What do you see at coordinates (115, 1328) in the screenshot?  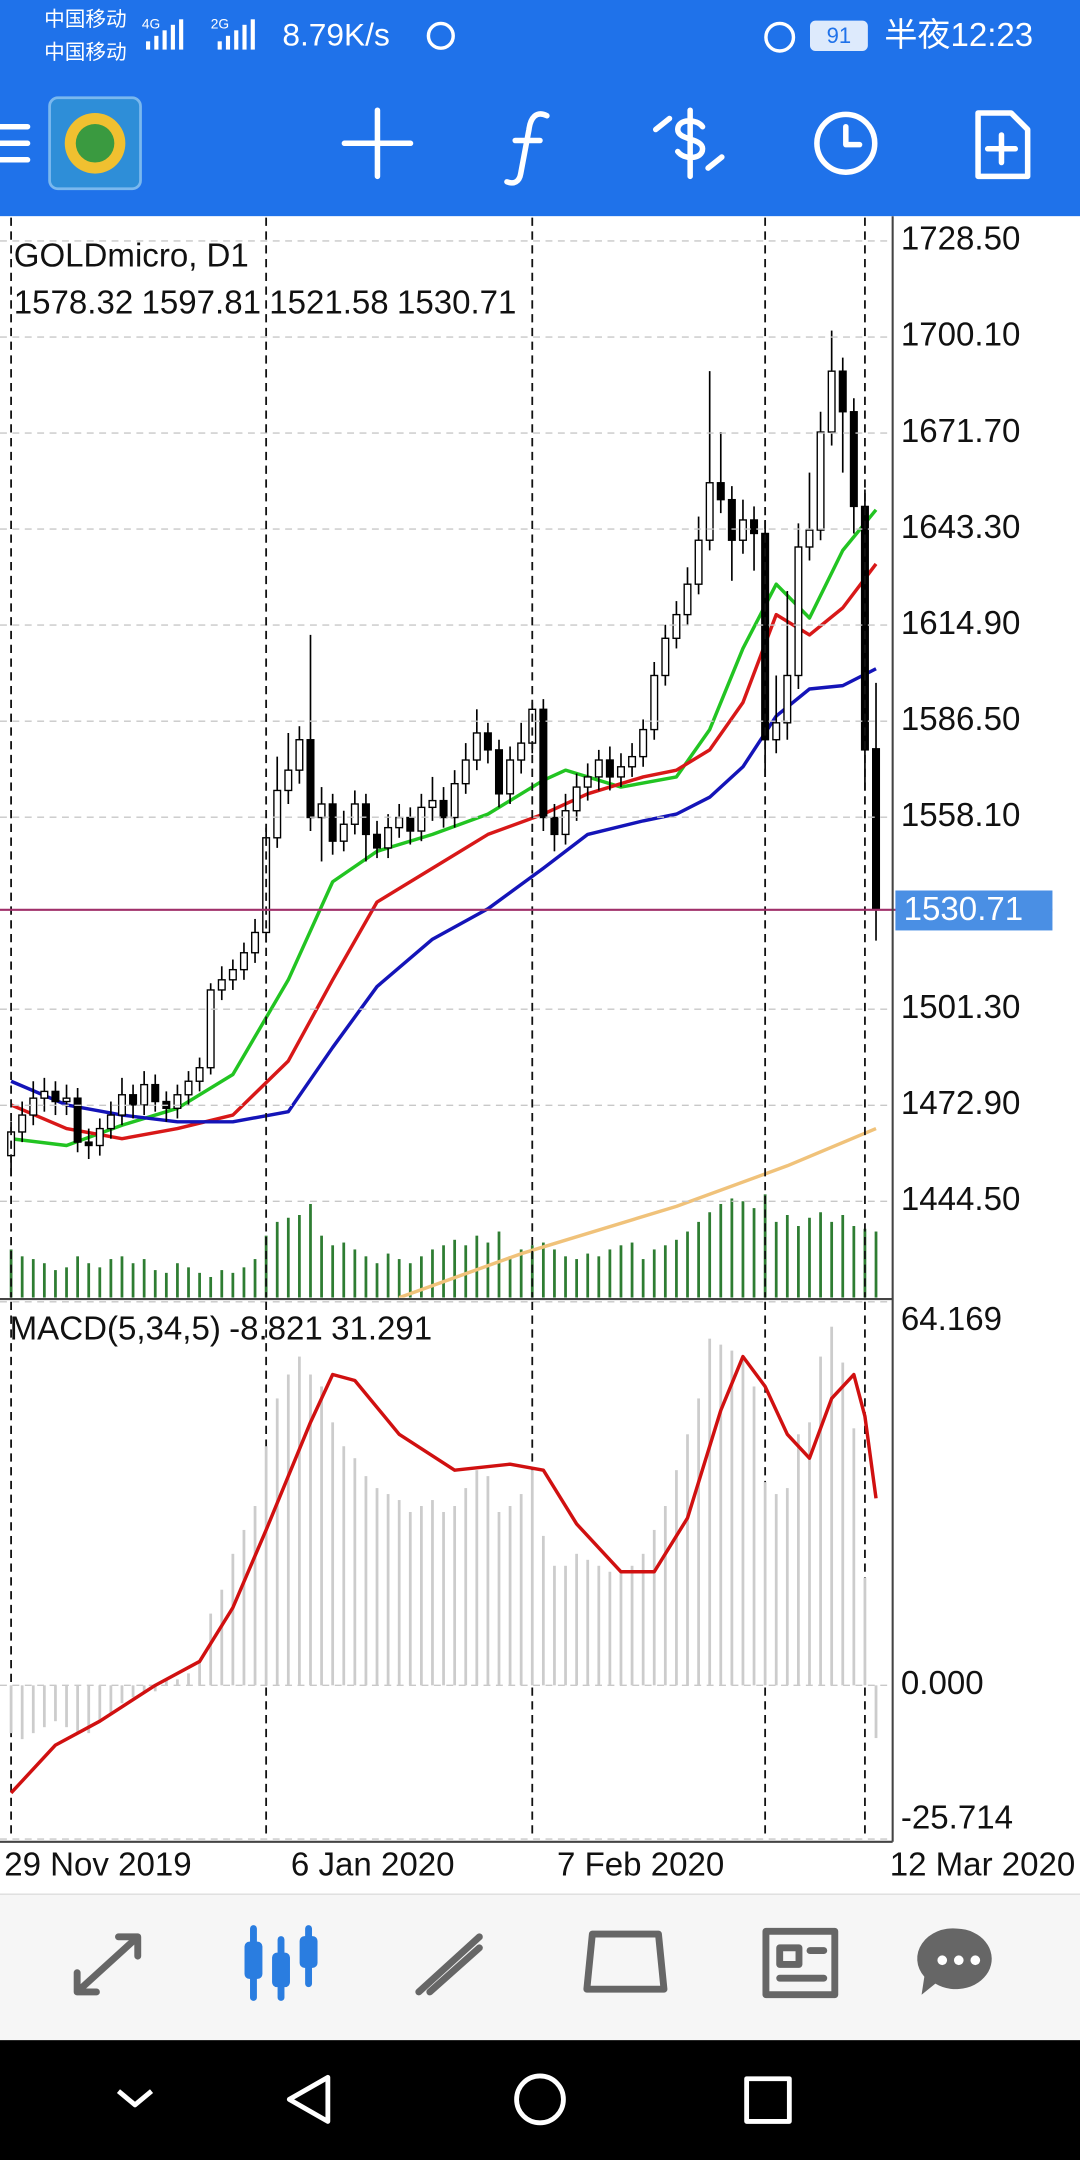 I see `indicator-name: MACD(5,34,5)` at bounding box center [115, 1328].